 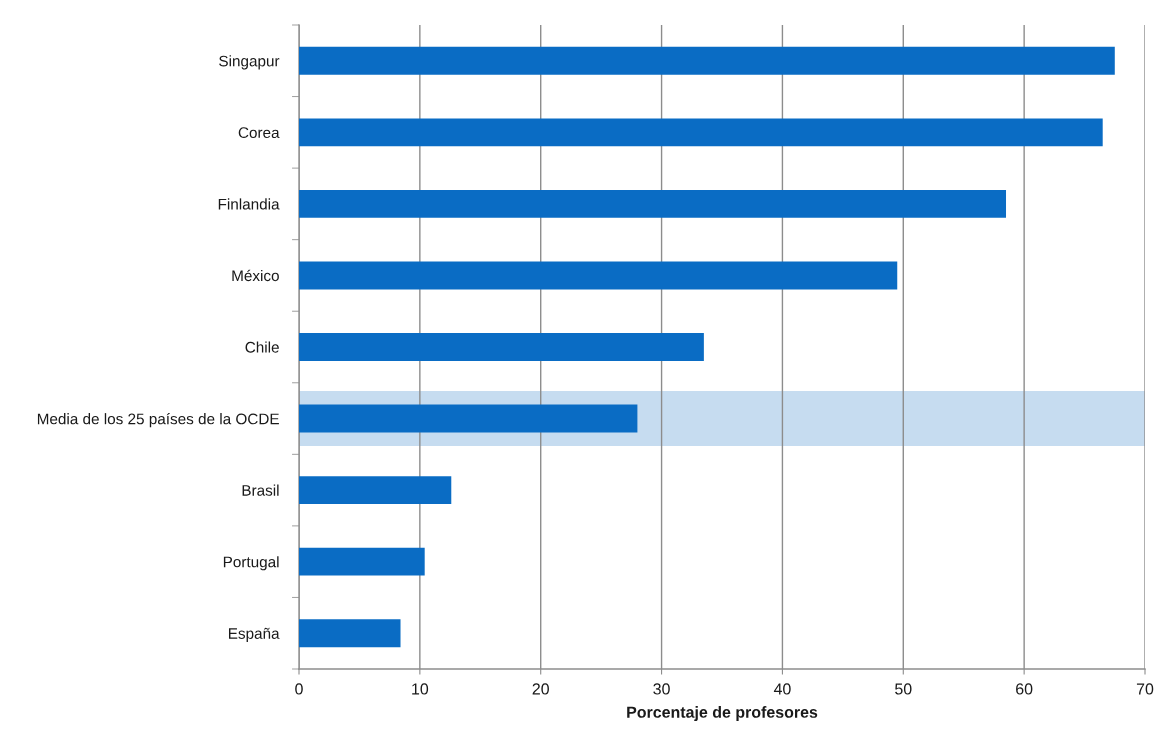 I want to click on y-tick-label: Chile, so click(x=262, y=347).